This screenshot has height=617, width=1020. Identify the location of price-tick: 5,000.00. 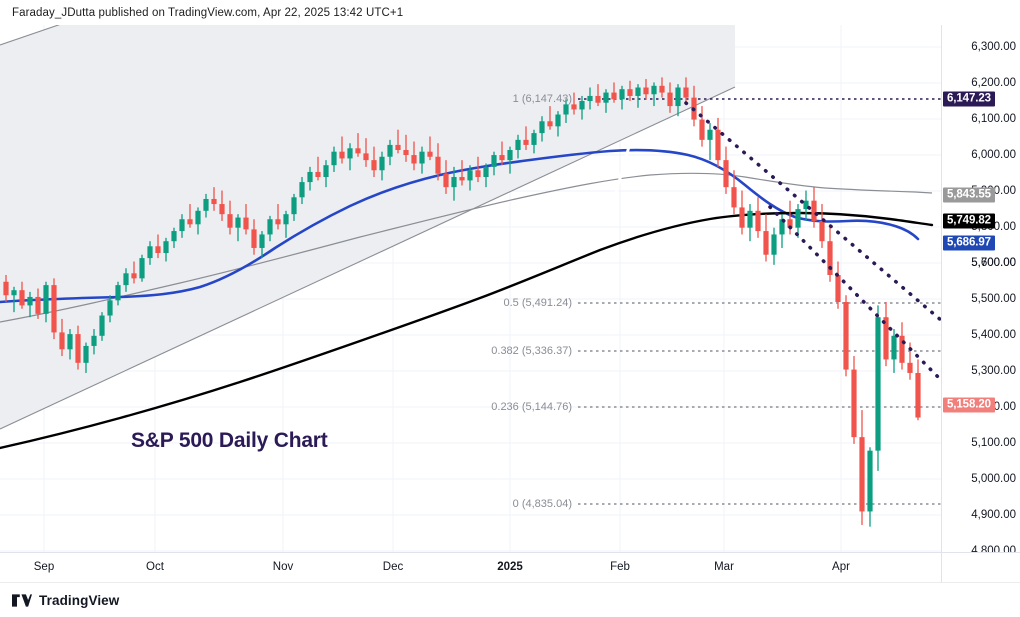
(993, 479).